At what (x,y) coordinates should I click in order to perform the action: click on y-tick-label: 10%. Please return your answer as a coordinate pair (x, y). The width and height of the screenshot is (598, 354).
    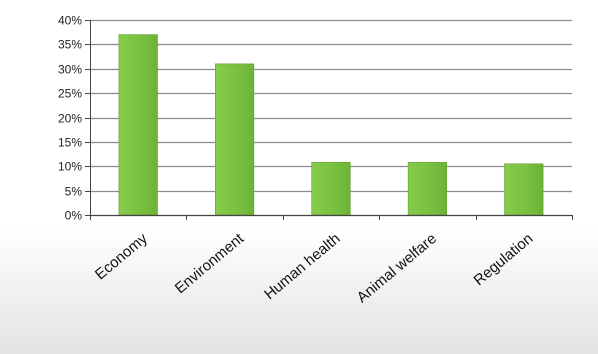
    Looking at the image, I should click on (70, 167).